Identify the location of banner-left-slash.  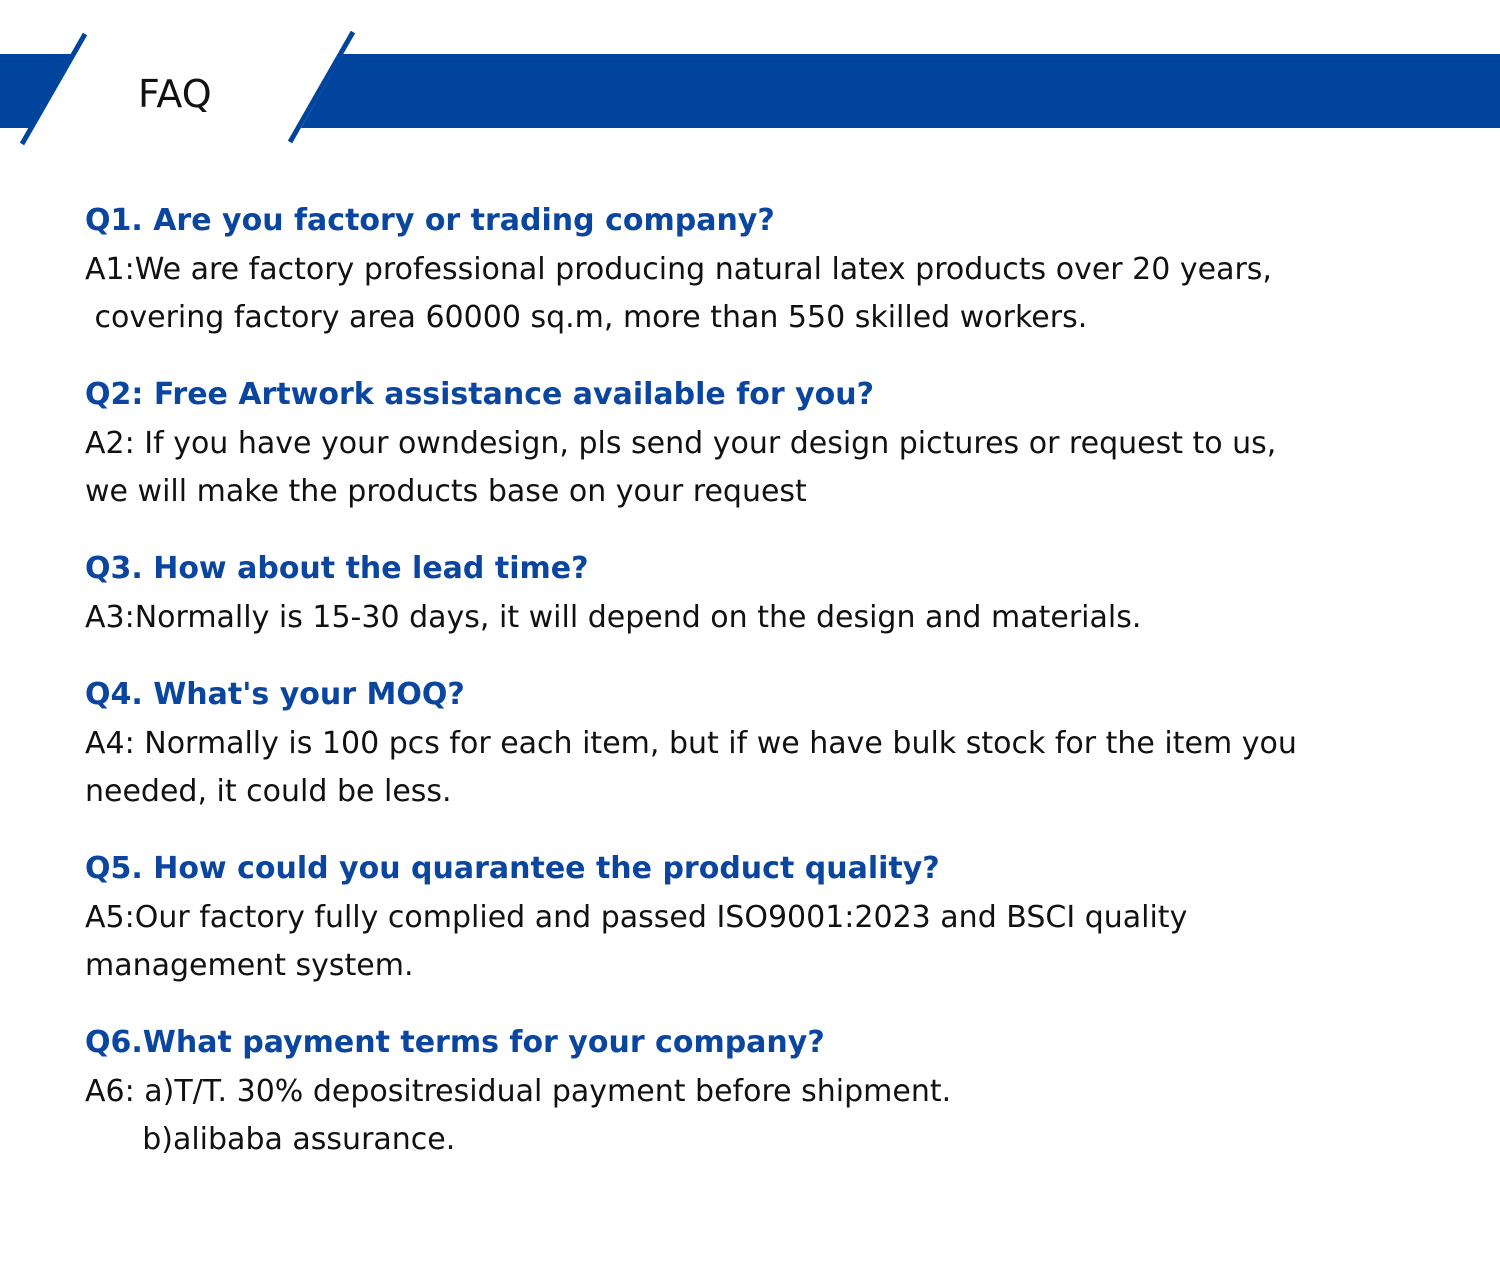
(53, 89).